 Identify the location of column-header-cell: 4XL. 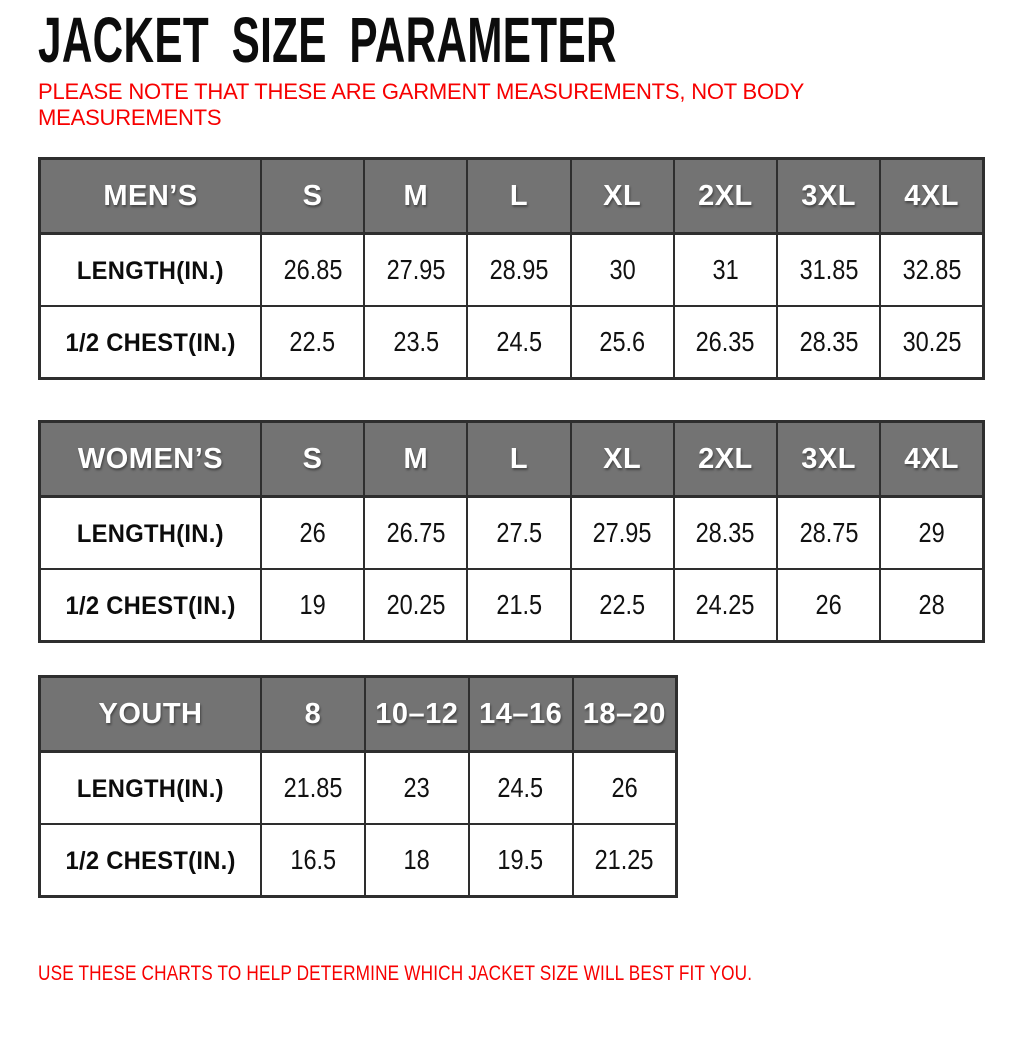
(932, 459).